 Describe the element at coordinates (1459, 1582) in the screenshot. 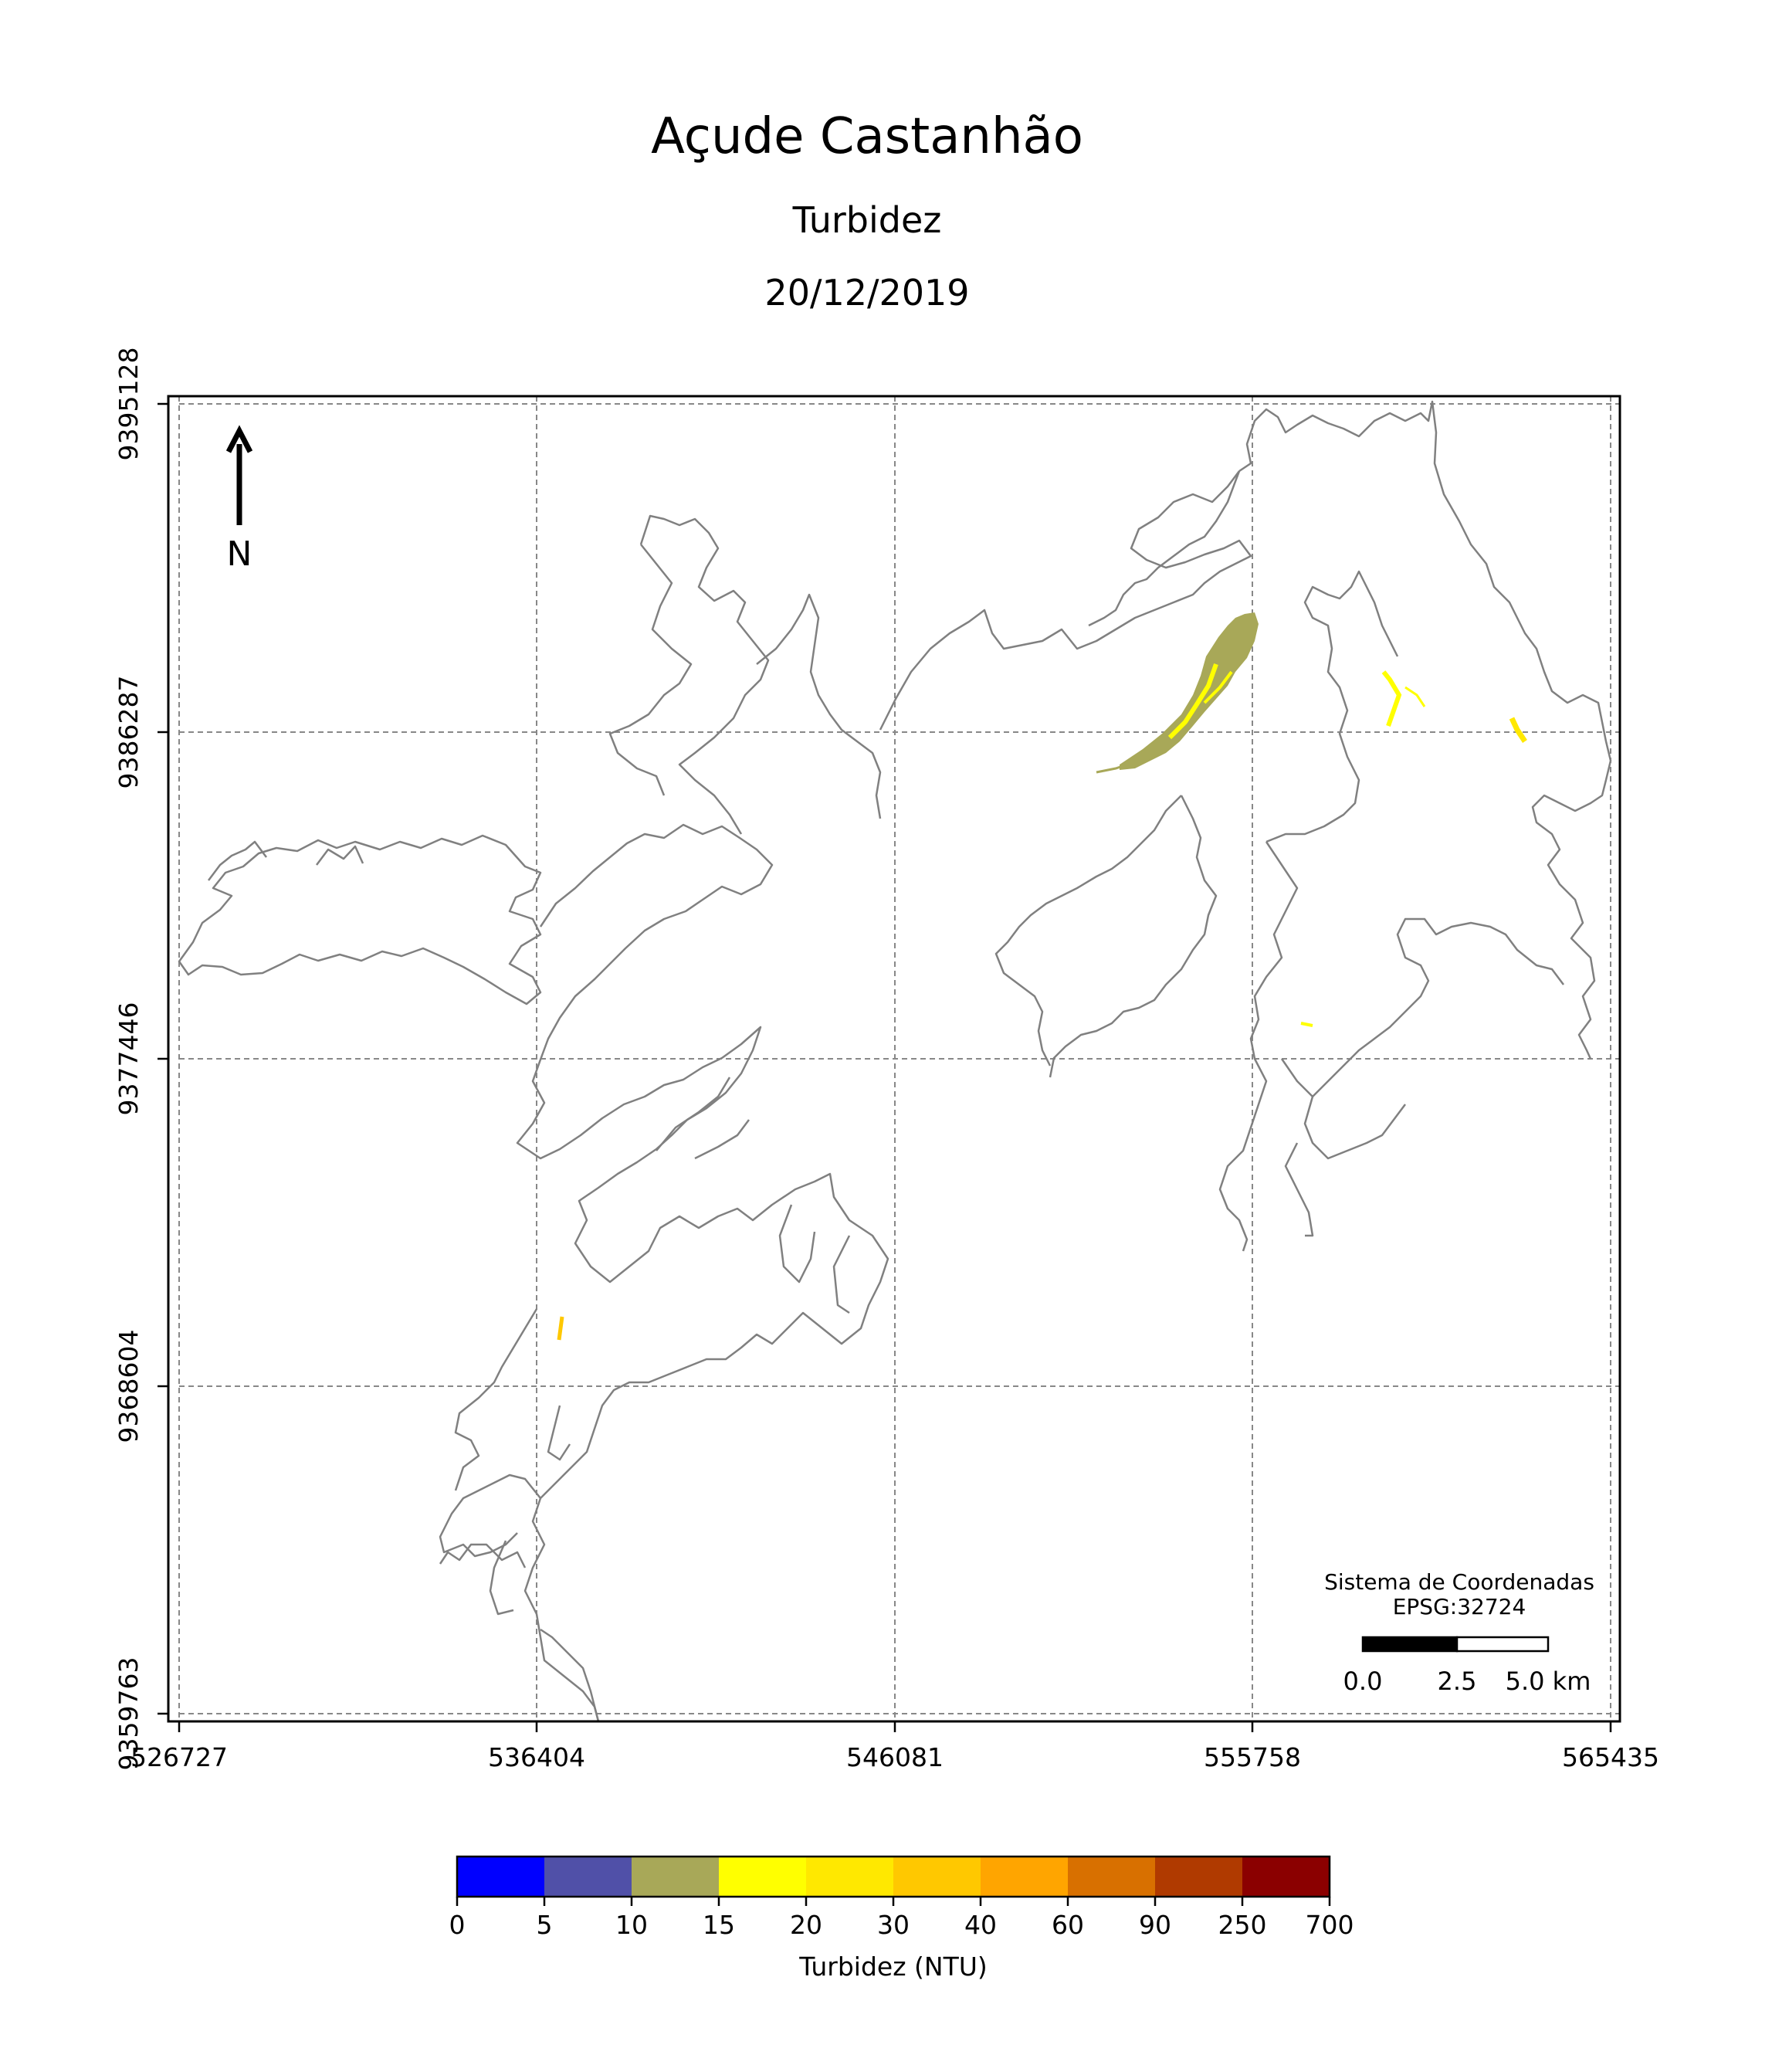

I see `crs-label-line1: Sistema de Coordenadas` at that location.